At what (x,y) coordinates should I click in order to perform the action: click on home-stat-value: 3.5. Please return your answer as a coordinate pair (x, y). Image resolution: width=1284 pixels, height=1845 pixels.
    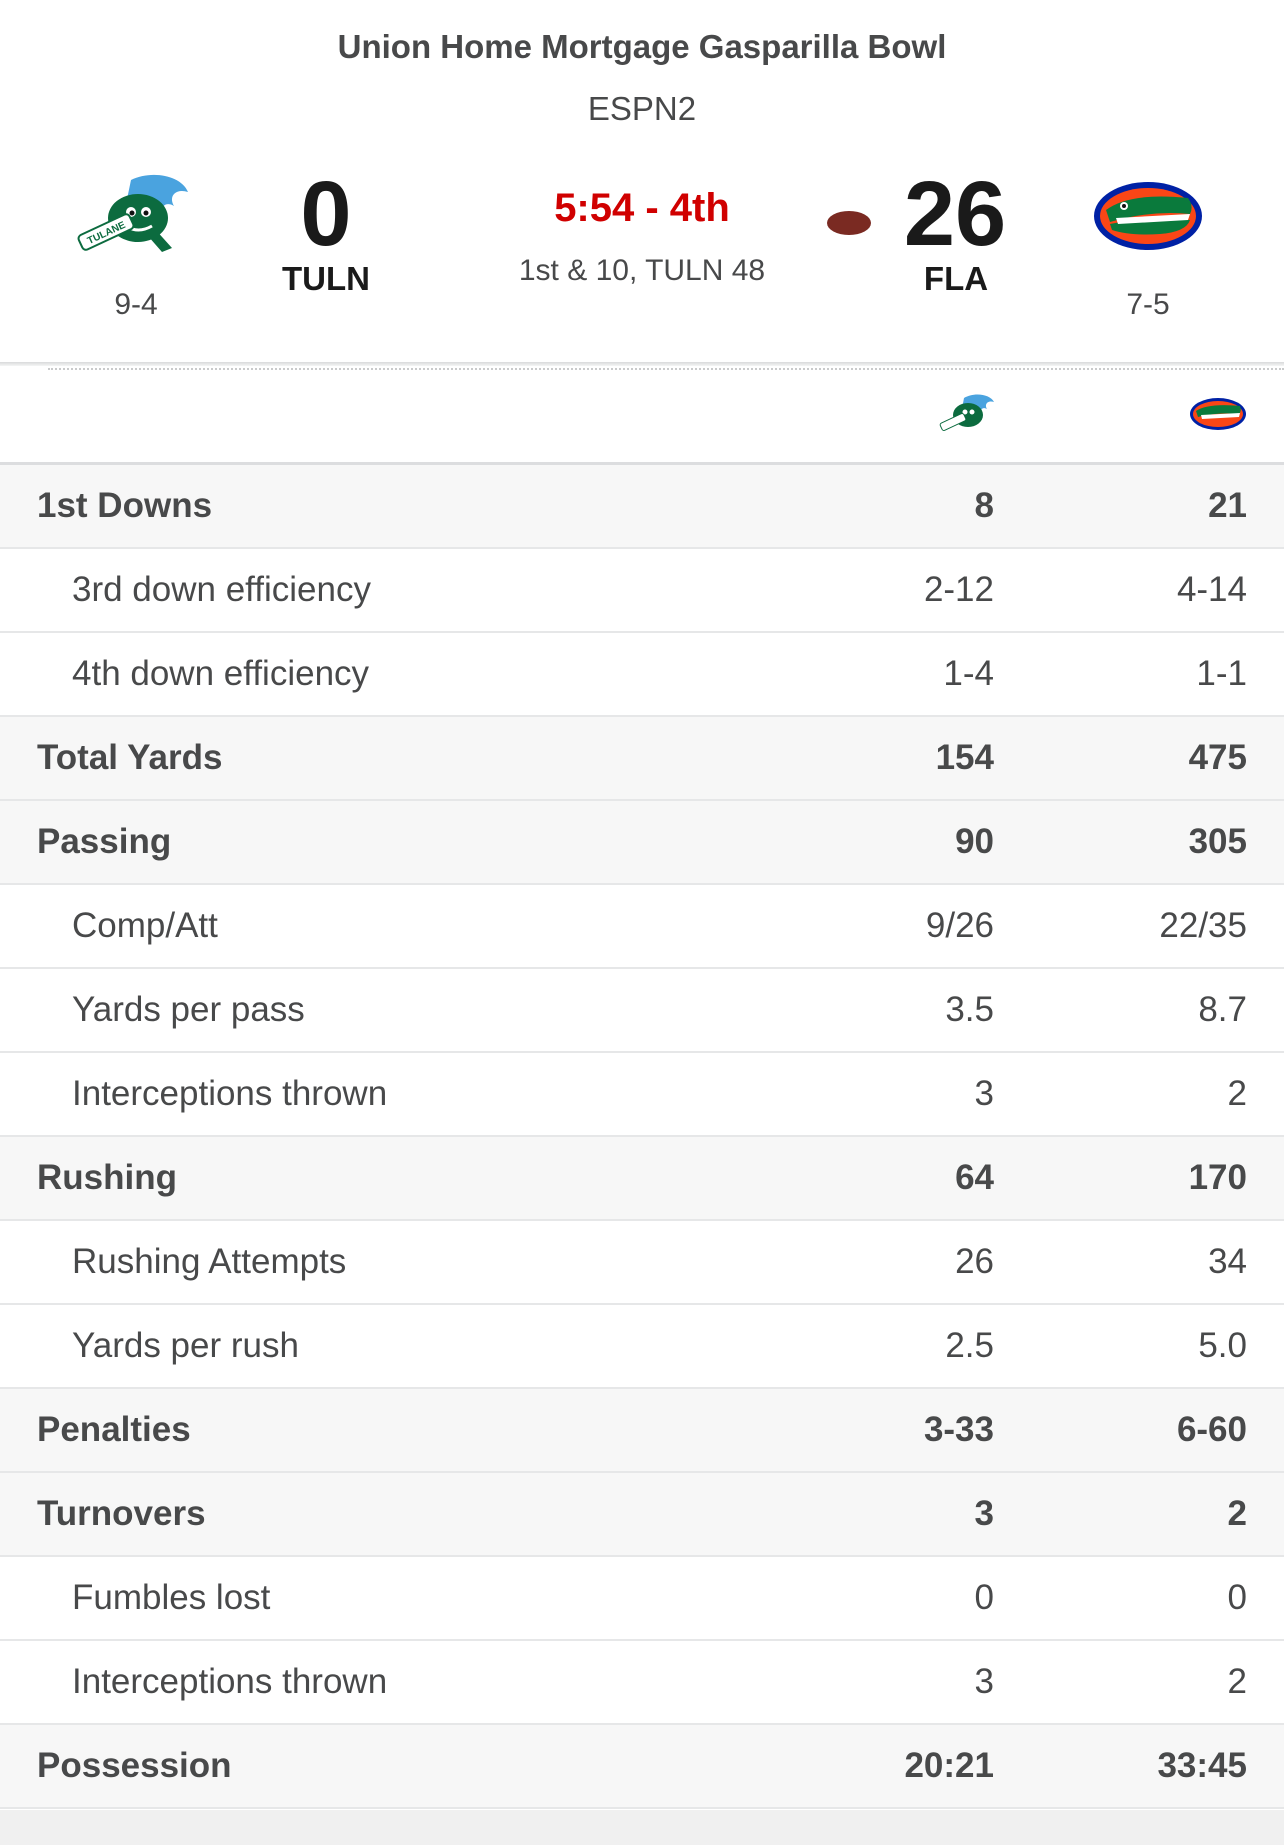
    Looking at the image, I should click on (969, 1009).